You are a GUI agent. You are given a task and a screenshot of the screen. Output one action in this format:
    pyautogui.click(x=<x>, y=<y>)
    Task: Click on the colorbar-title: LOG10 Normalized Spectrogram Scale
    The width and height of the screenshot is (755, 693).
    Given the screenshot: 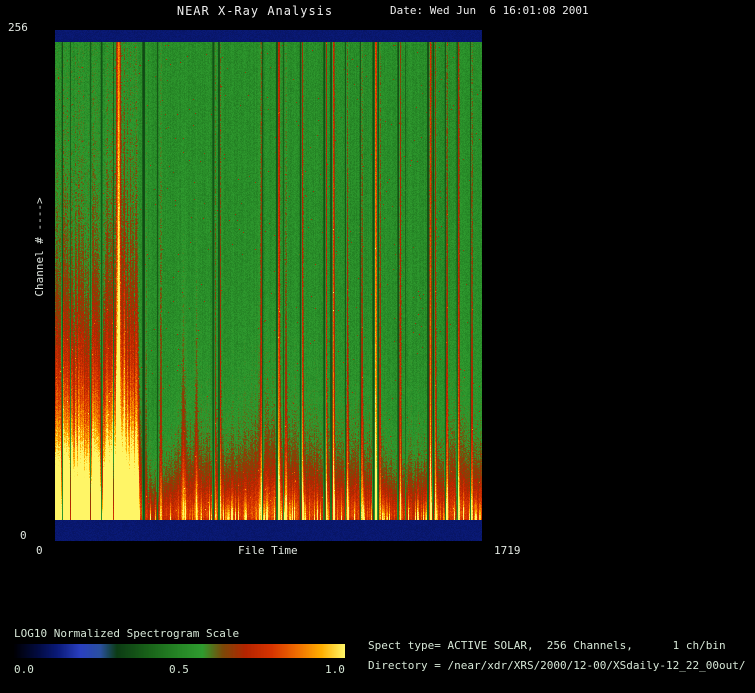 What is the action you would take?
    pyautogui.click(x=127, y=633)
    